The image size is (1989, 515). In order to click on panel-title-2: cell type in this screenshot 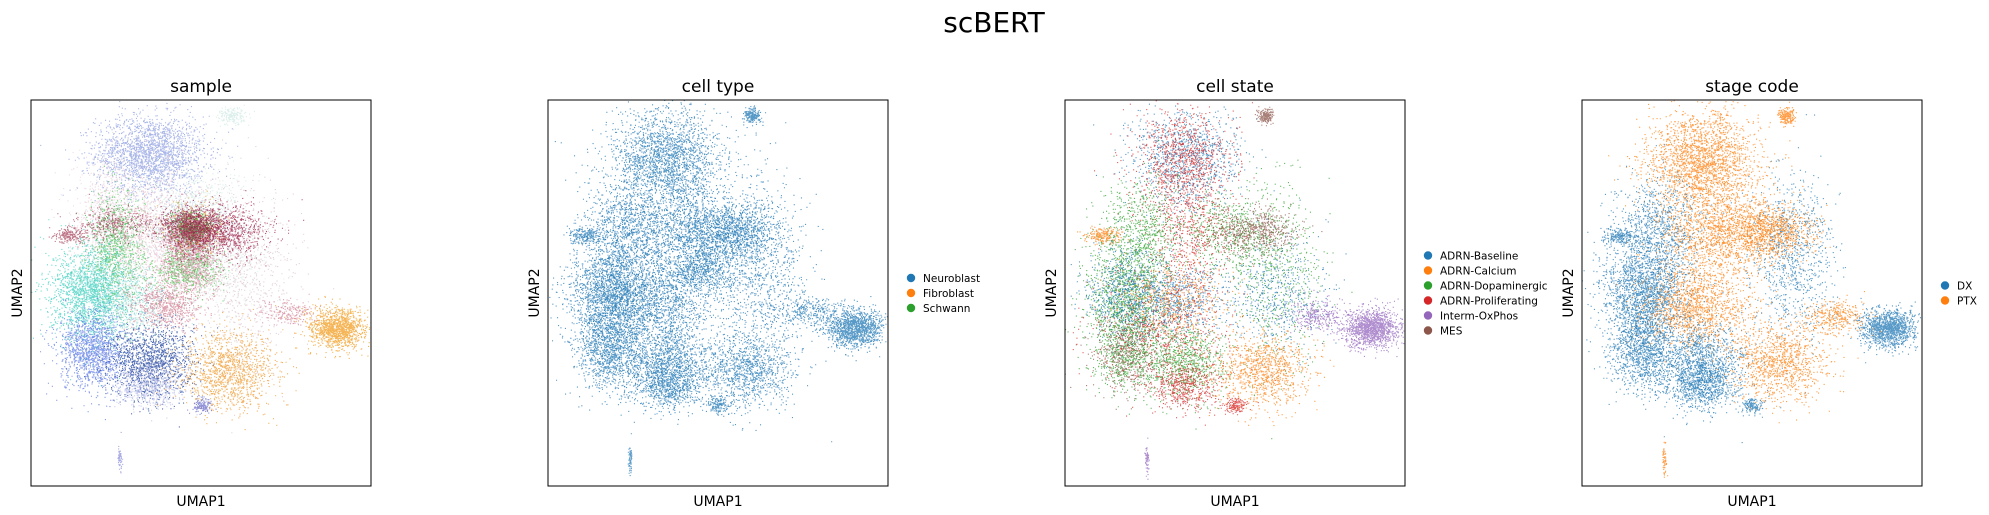, I will do `click(718, 87)`.